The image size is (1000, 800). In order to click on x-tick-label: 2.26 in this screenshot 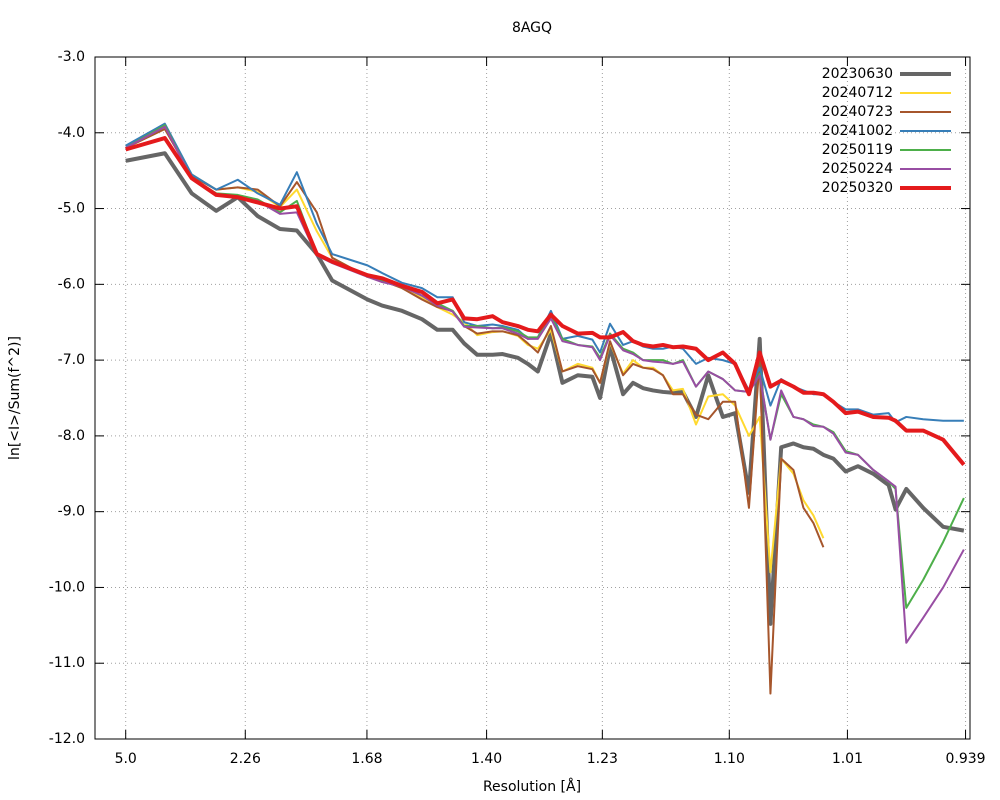, I will do `click(245, 759)`.